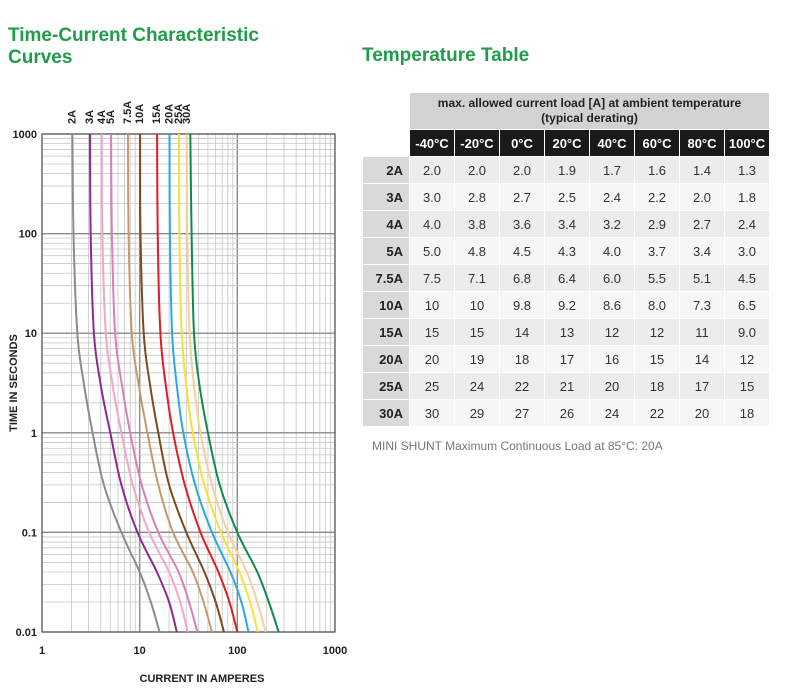 Image resolution: width=790 pixels, height=698 pixels. I want to click on y-tick-label: 1000, so click(25, 135).